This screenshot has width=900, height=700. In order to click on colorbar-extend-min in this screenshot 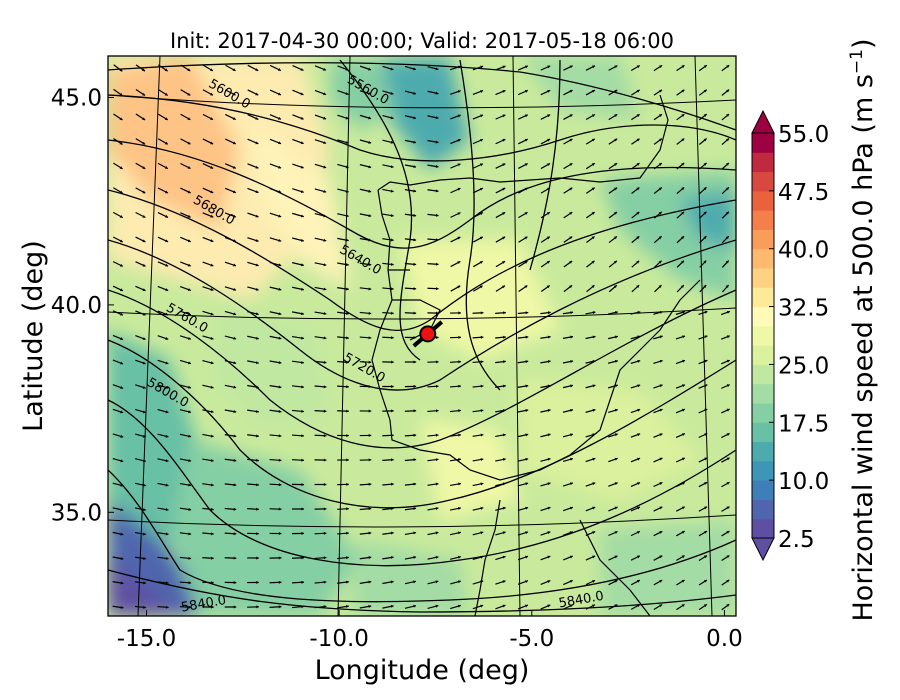, I will do `click(763, 549)`.